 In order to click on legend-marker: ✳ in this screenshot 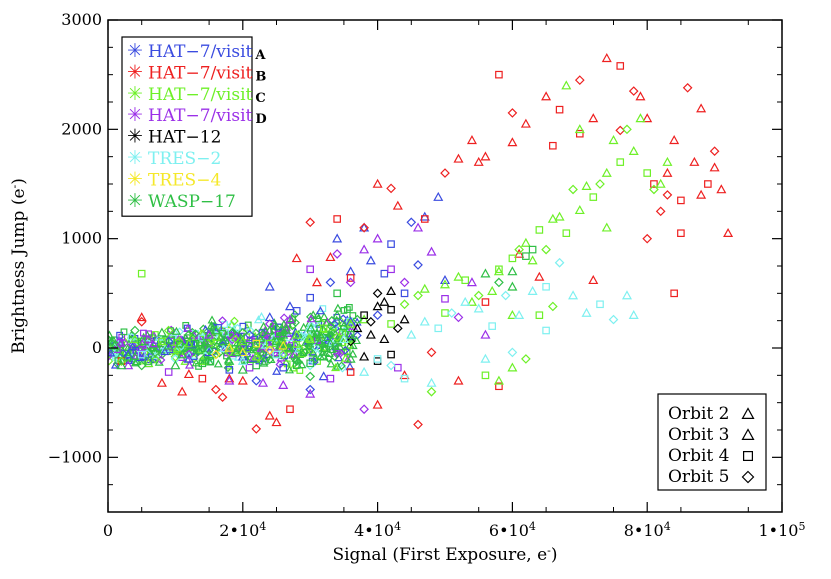, I will do `click(135, 115)`.